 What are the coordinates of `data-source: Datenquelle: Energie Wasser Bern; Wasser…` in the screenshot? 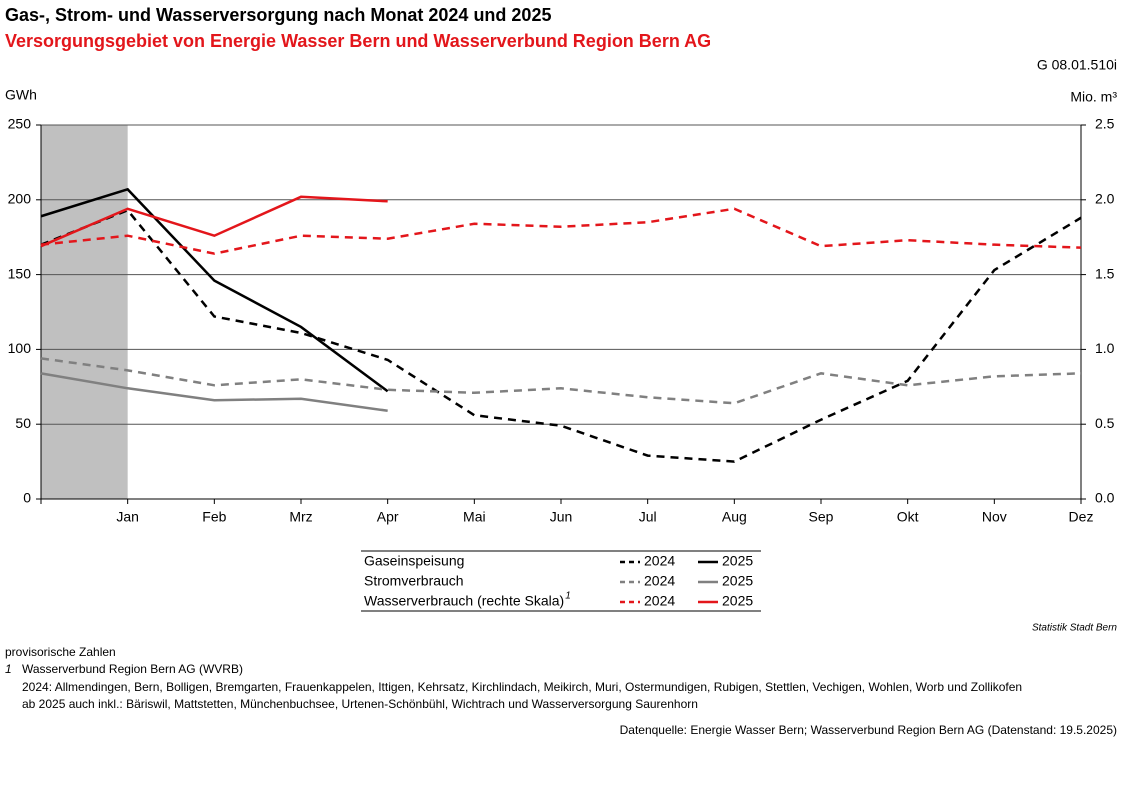 It's located at (868, 730).